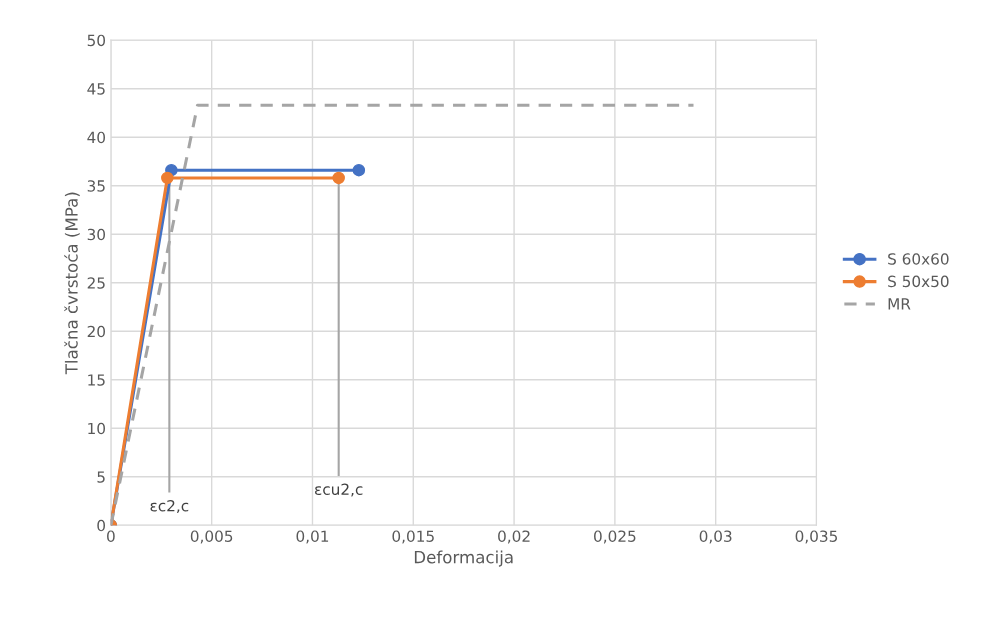 The height and width of the screenshot is (618, 1008). I want to click on x-tick-label: 0,01, so click(312, 537).